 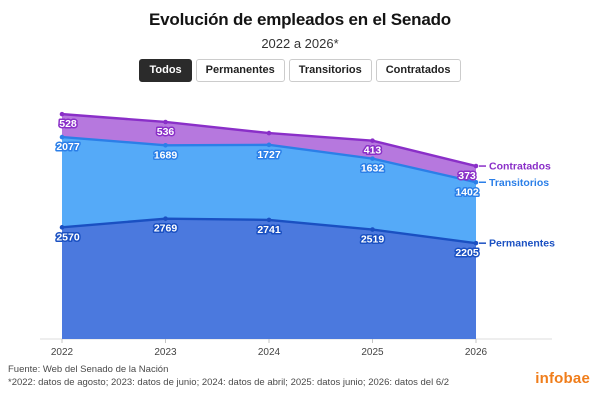 I want to click on series-label-permanentes: Permanentes, so click(x=522, y=244).